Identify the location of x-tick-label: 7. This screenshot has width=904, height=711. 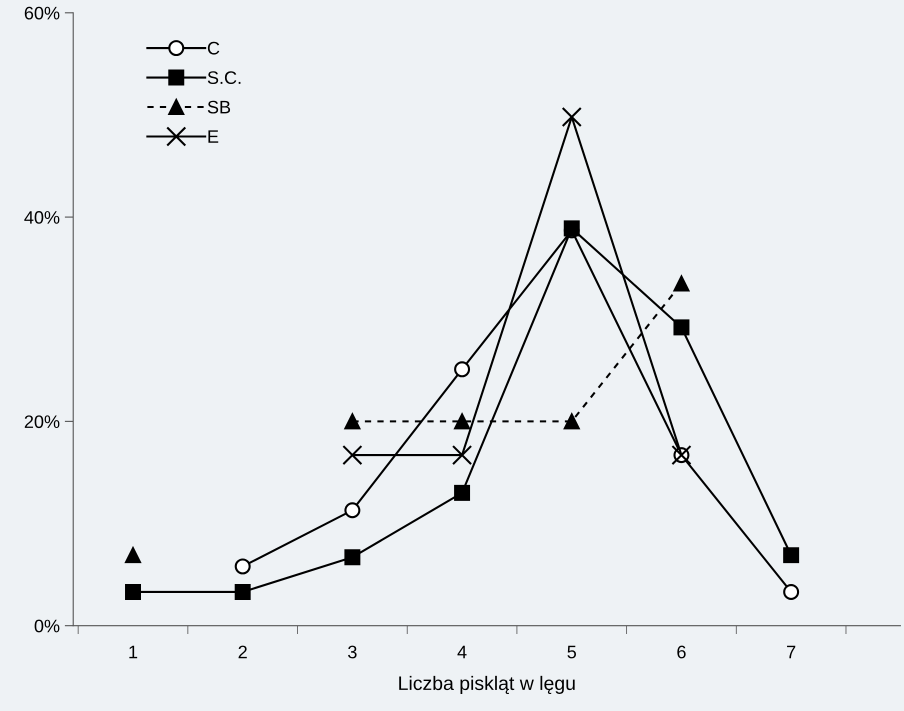
(791, 652).